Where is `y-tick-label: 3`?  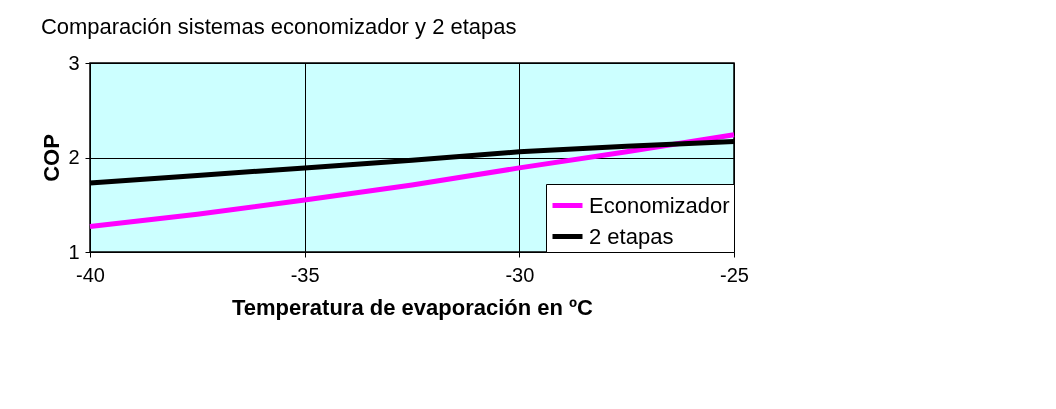 y-tick-label: 3 is located at coordinates (74, 62).